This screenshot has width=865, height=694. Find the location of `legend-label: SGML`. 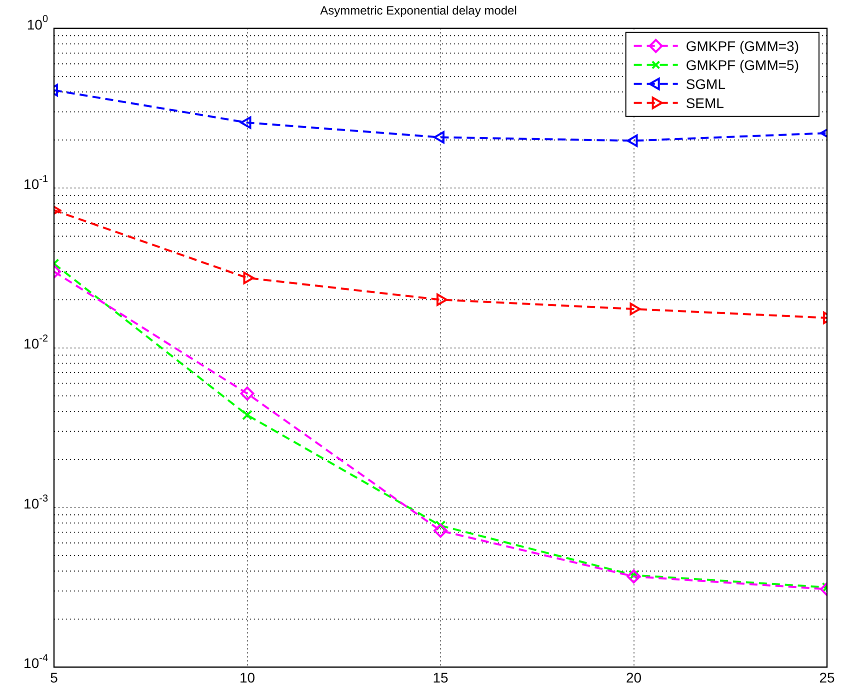

legend-label: SGML is located at coordinates (706, 84).